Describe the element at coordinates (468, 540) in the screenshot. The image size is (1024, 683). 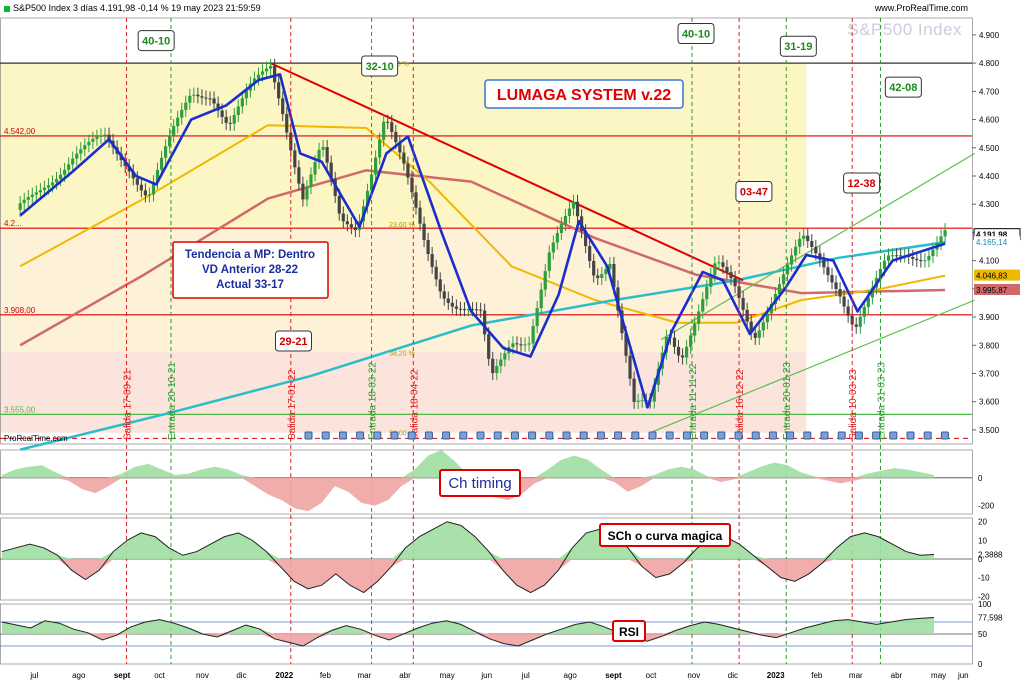
I see `osc-positive-area` at that location.